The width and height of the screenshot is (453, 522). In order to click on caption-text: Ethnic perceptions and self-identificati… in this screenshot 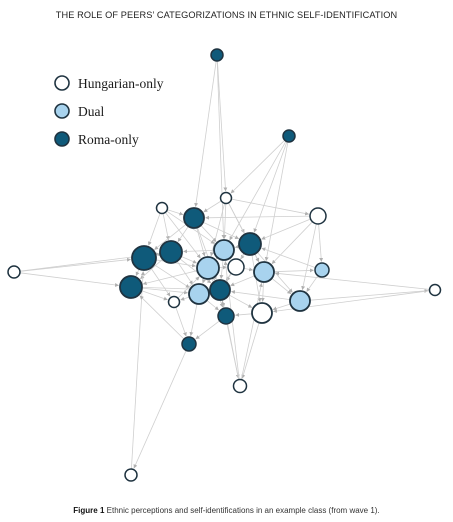, I will do `click(243, 510)`.